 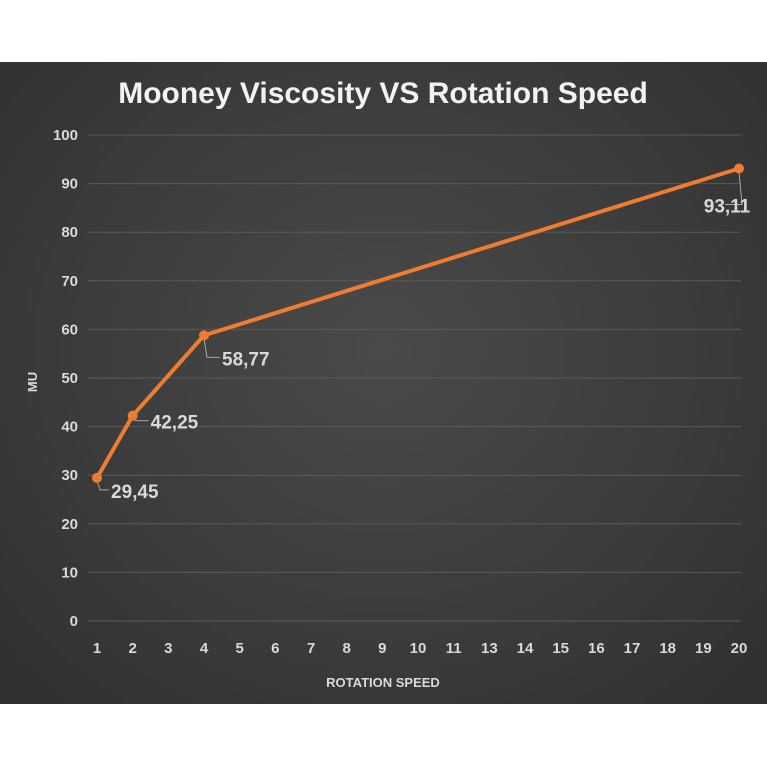 I want to click on x-axis-ticks: 1 2 3 4 5 6 7 8 9 10 11 13 14 15 16 17 18 19 20, so click(x=420, y=648).